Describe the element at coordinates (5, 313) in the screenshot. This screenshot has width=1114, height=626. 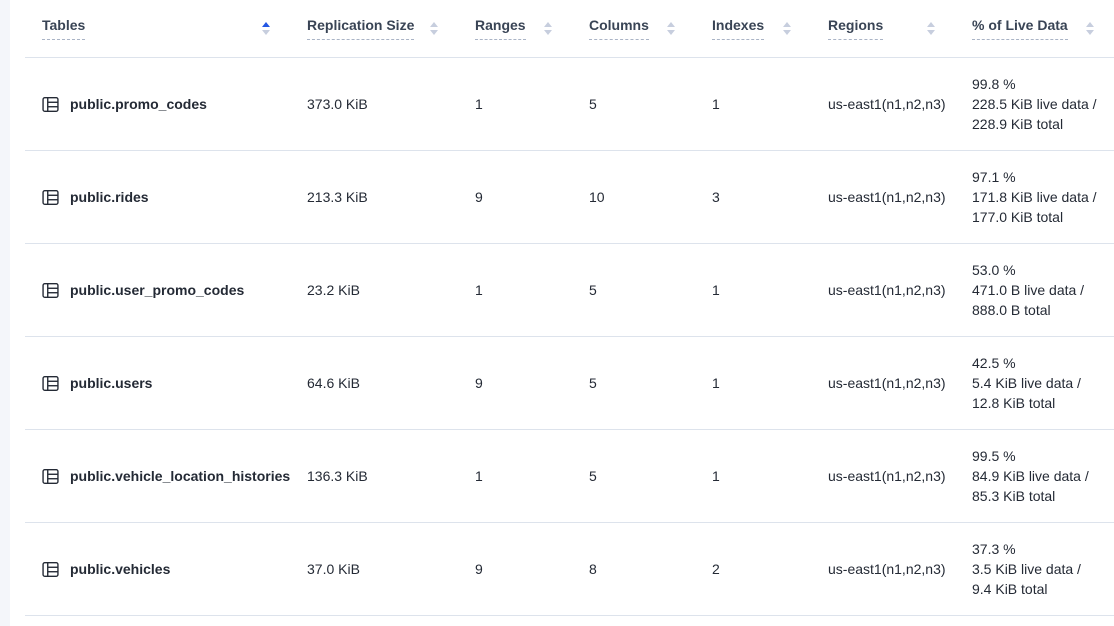
I see `left-gutter` at that location.